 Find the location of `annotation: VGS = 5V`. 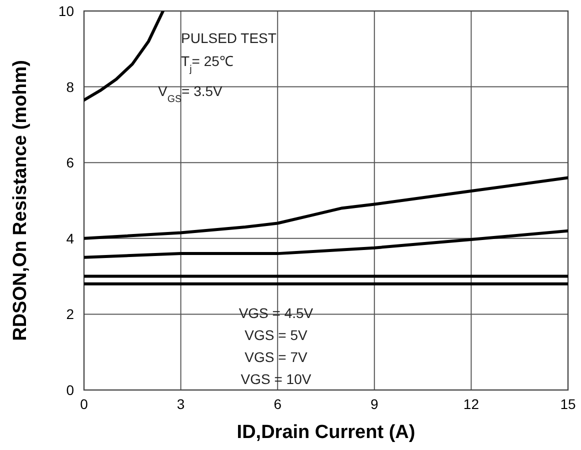

annotation: VGS = 5V is located at coordinates (276, 335).